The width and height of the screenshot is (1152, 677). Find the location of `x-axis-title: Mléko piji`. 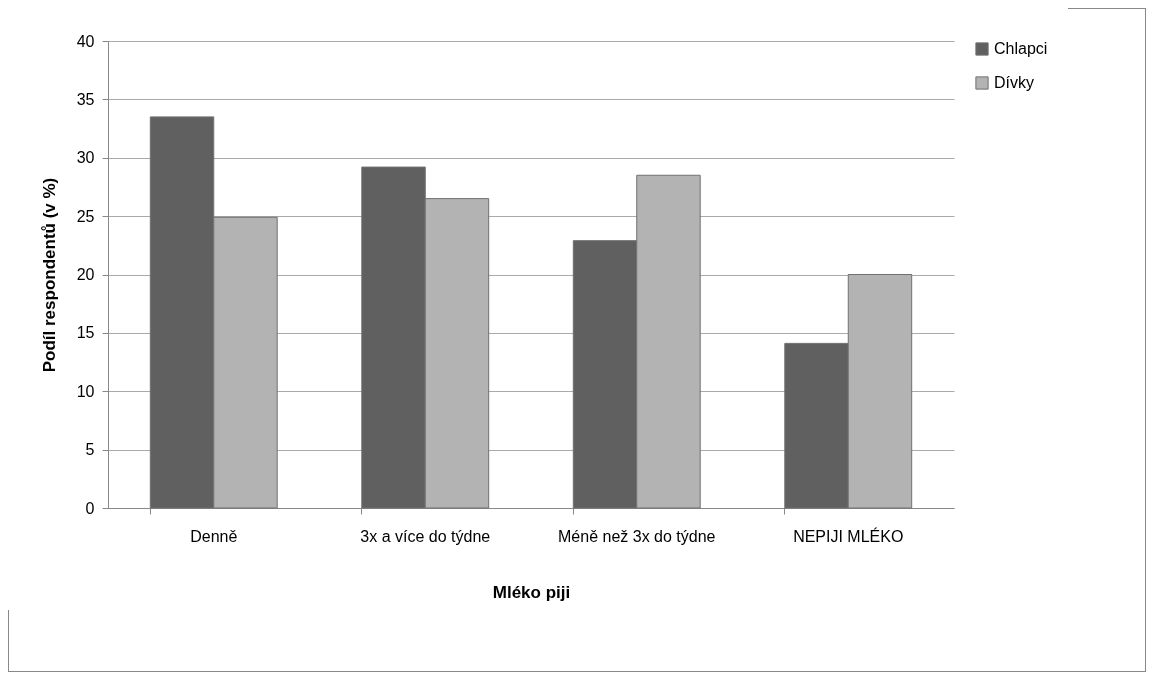

x-axis-title: Mléko piji is located at coordinates (531, 592).